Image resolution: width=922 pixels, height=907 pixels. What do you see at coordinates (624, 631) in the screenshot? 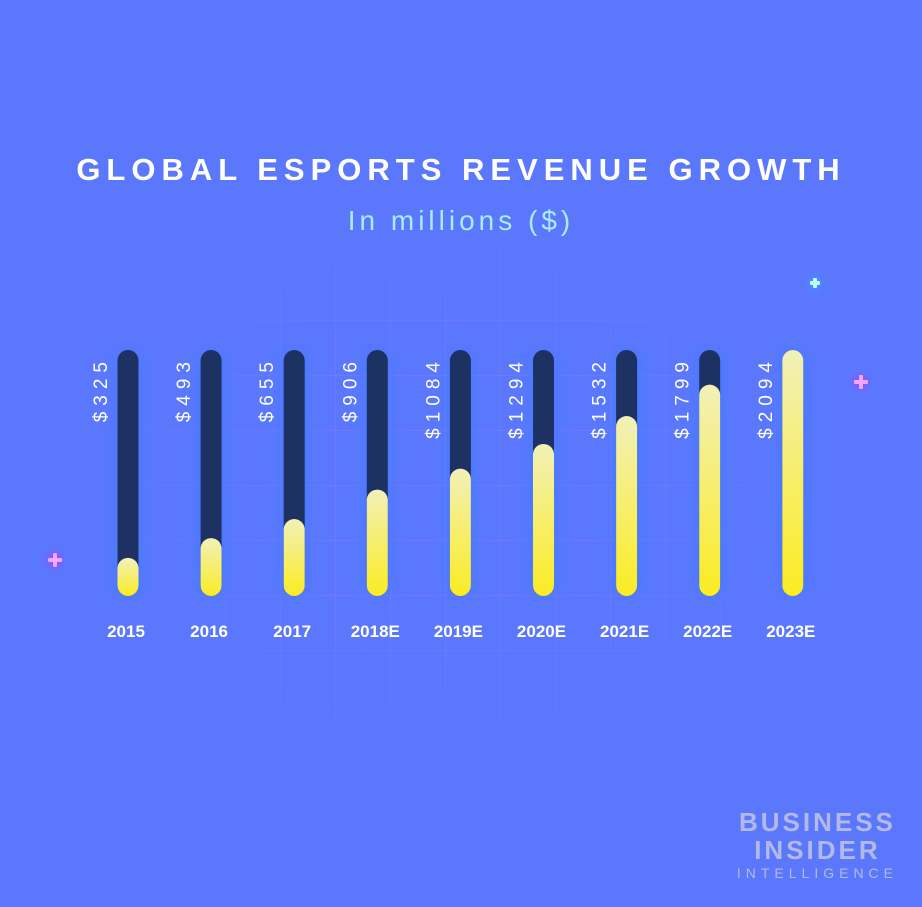
I see `category-label: 2021E` at bounding box center [624, 631].